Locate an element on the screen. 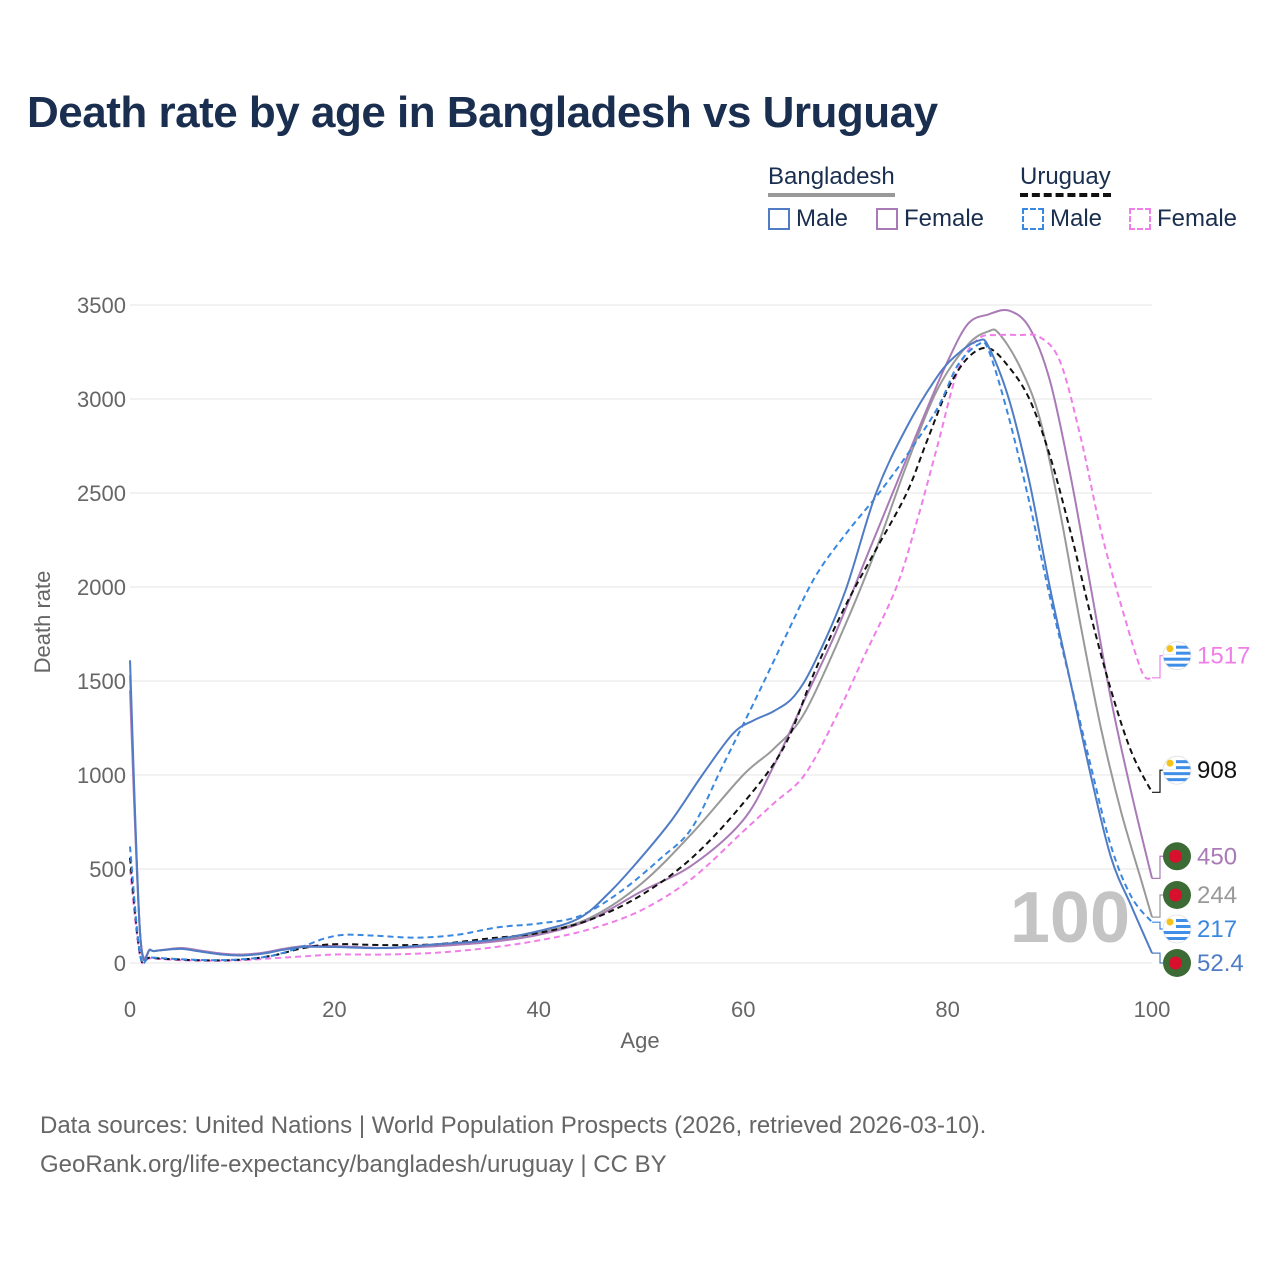 The height and width of the screenshot is (1280, 1280). x-tick-label: 20 is located at coordinates (334, 1009).